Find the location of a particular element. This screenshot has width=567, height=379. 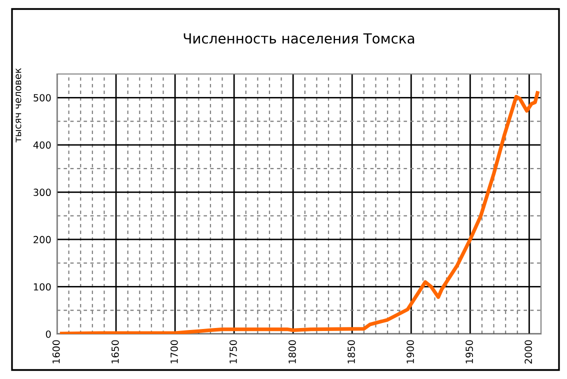

y-tick-label: 200 is located at coordinates (42, 240).